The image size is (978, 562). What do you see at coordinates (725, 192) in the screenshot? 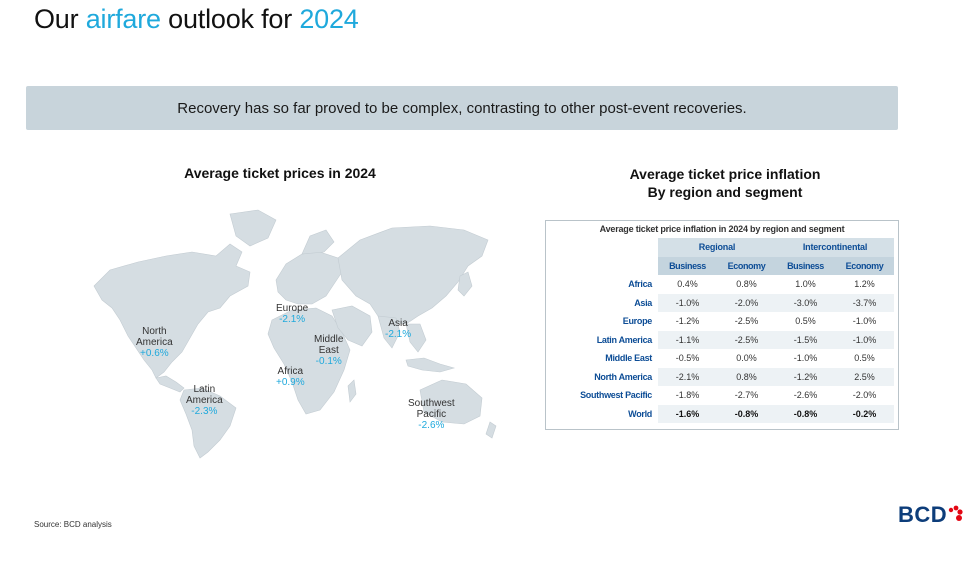
I see `table-title-line2: By region and segment` at bounding box center [725, 192].